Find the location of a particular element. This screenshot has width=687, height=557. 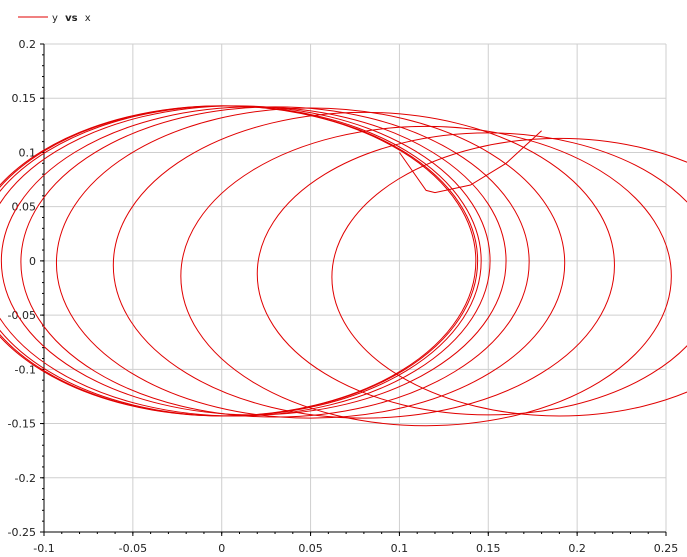

legend-y-label: y is located at coordinates (55, 18).